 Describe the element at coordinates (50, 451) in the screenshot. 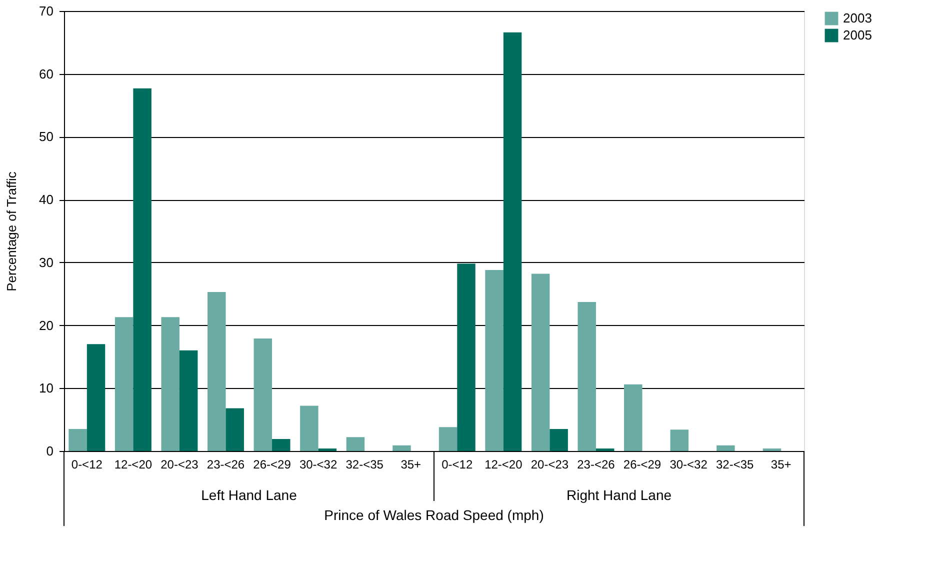

I see `y-tick-label: 0` at that location.